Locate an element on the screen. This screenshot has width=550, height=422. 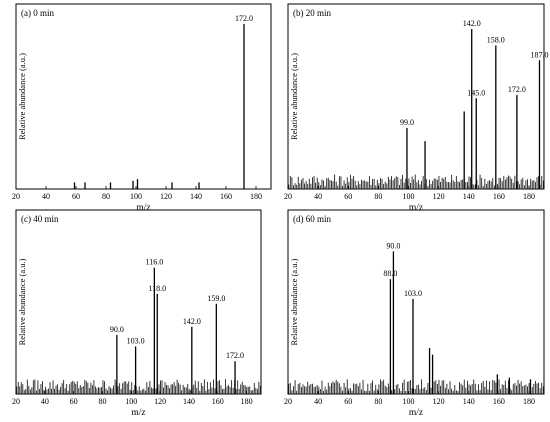
panel-title: (c) 40 min is located at coordinates (40, 219).